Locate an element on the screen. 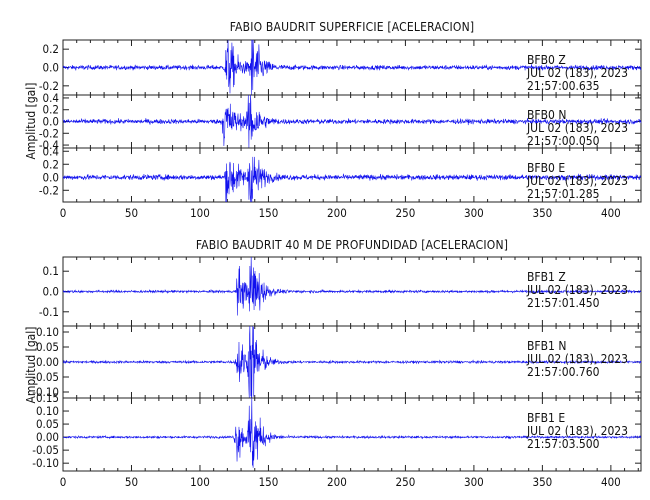 The width and height of the screenshot is (650, 500). station-channel-label: BFB1 N is located at coordinates (546, 346).